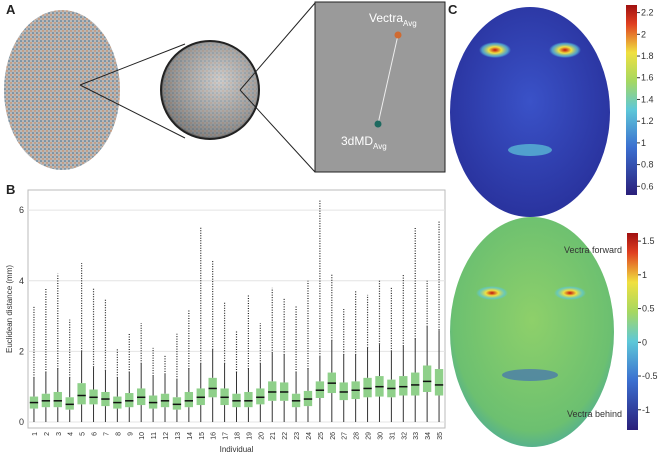  Describe the element at coordinates (21, 351) in the screenshot. I see `y-tick-label: 2` at that location.